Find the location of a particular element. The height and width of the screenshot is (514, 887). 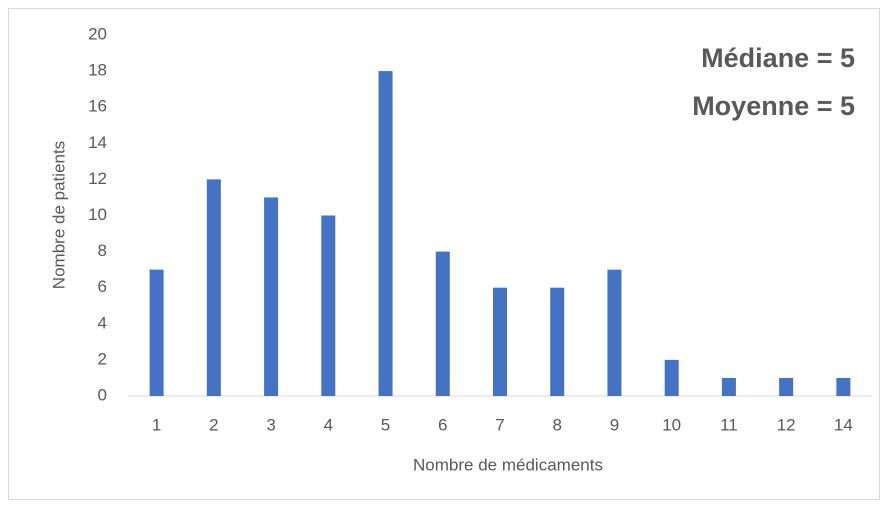

x-tick-label: 14 is located at coordinates (843, 424).